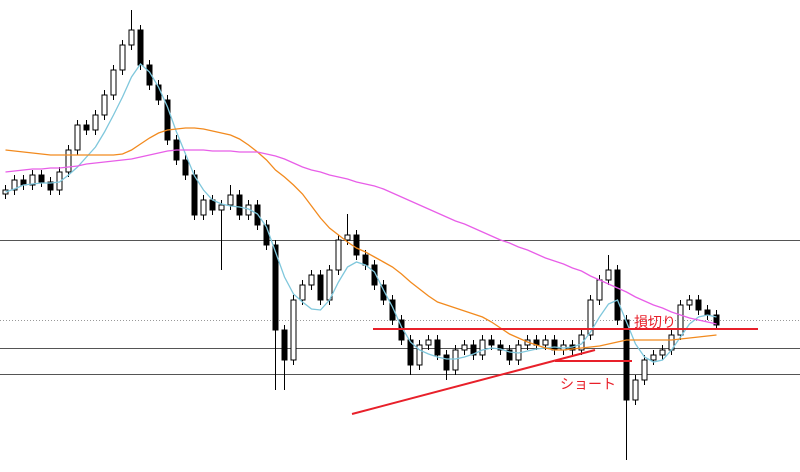  I want to click on trend-line, so click(473, 382).